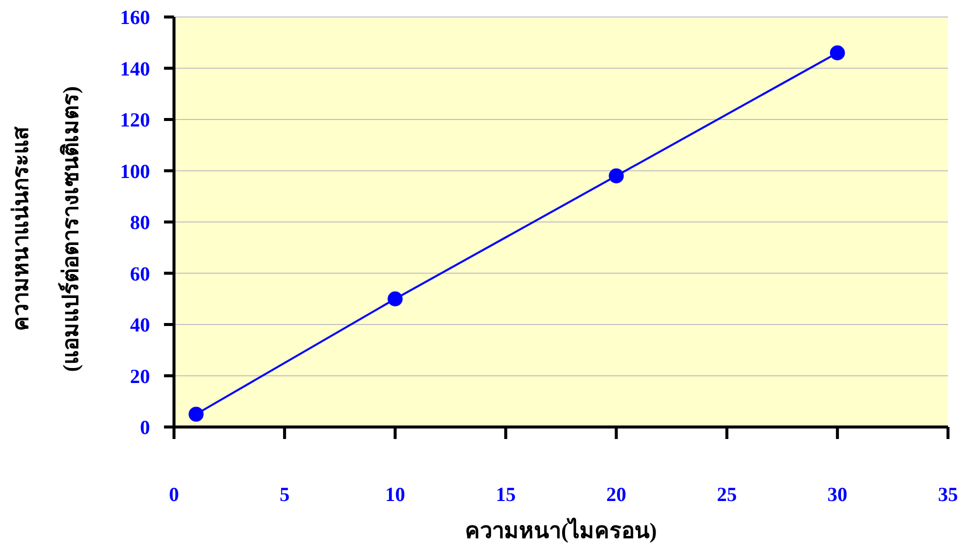 This screenshot has width=964, height=544. I want to click on x-tick-label: 5, so click(285, 495).